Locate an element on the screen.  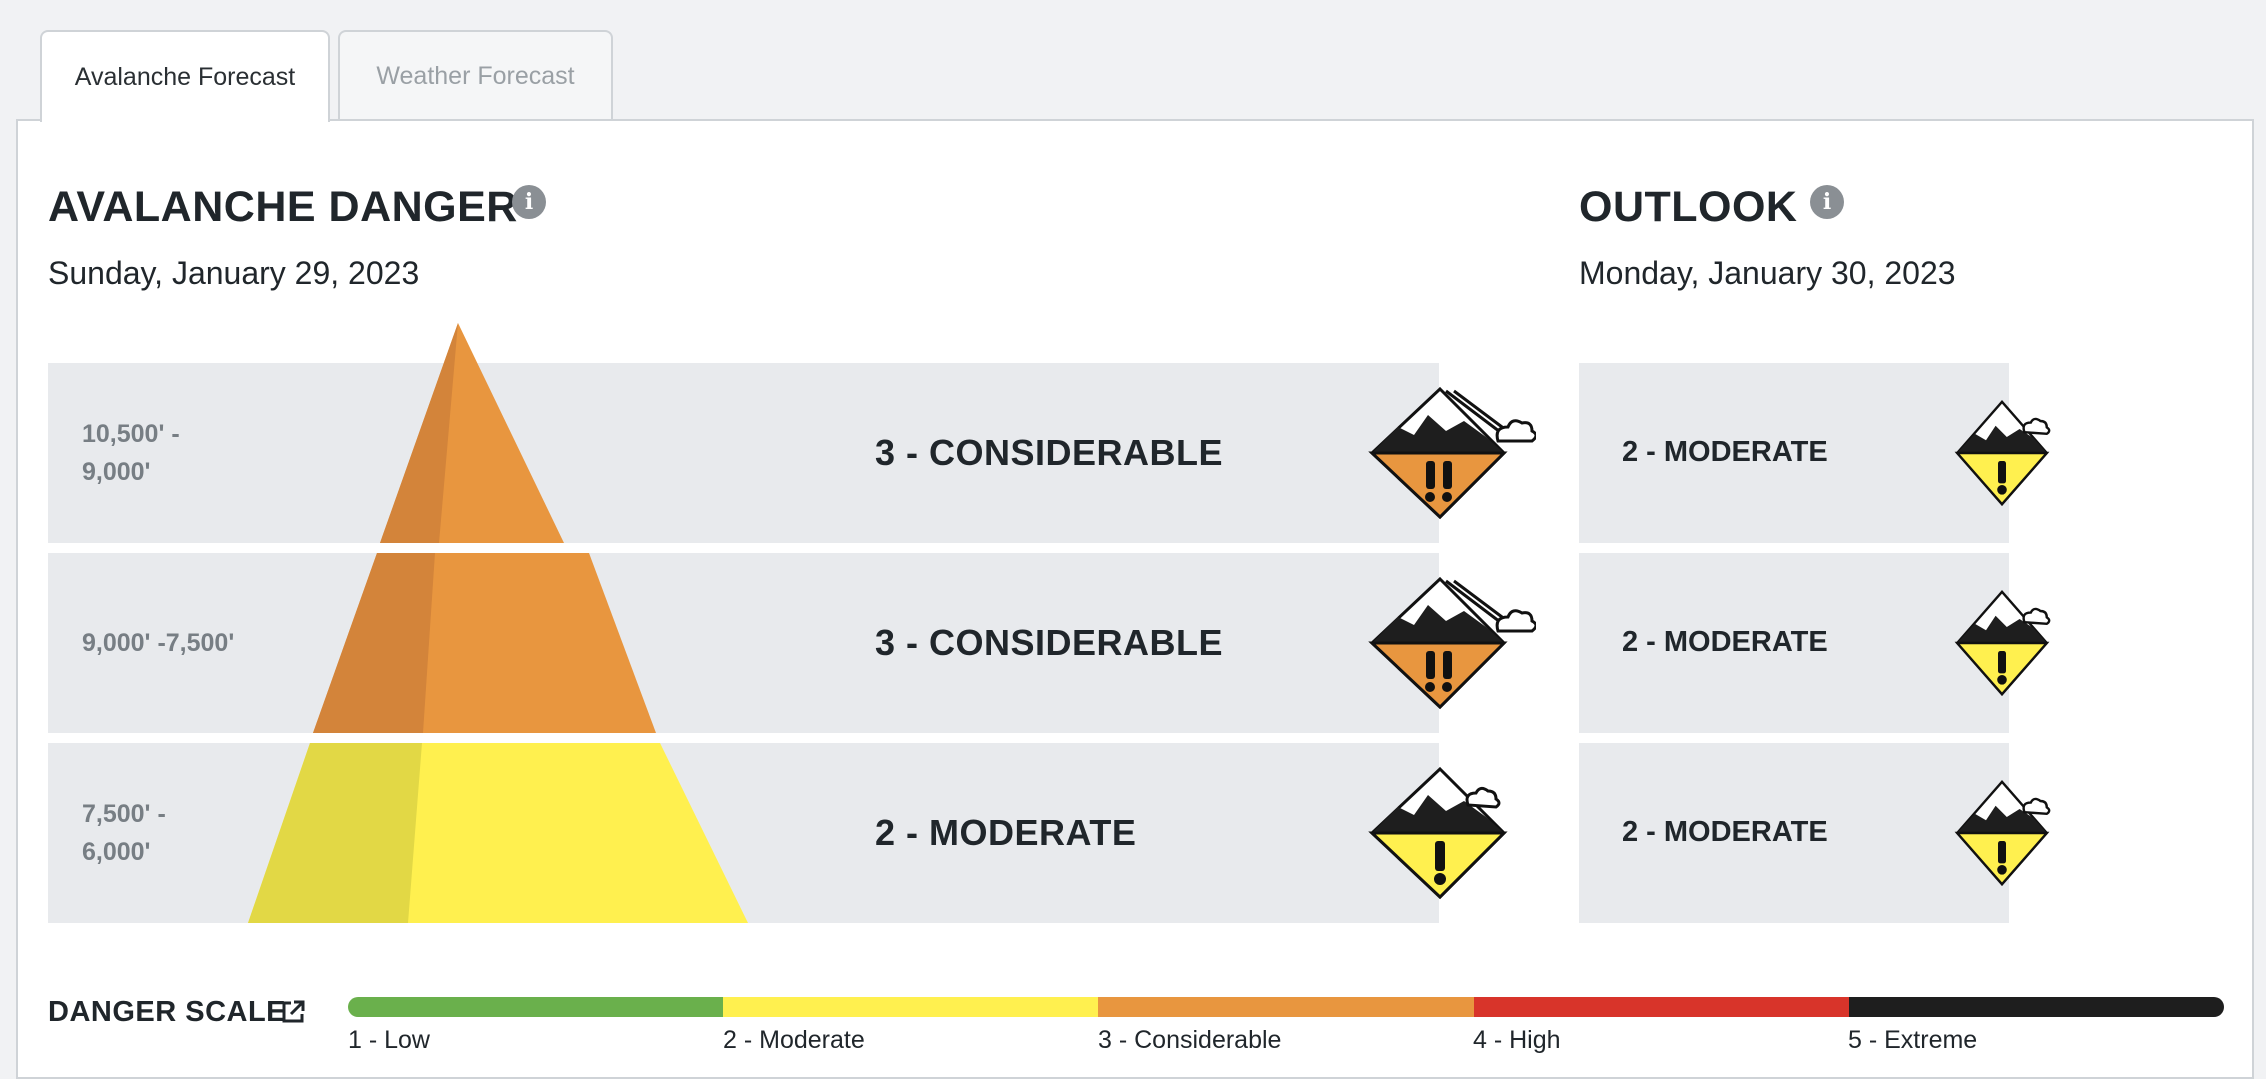
scale-label-low: 1 - Low is located at coordinates (389, 1040).